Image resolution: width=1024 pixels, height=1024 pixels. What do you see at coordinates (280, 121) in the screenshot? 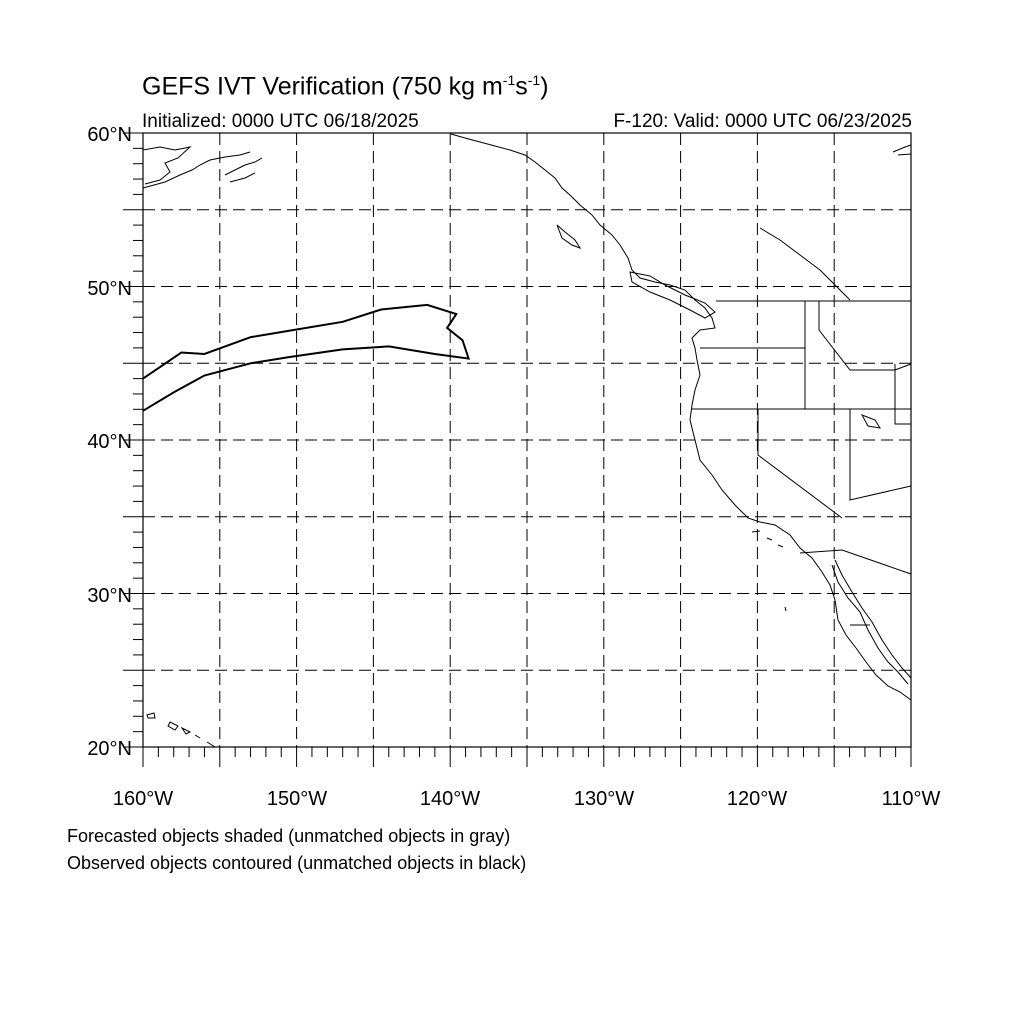
I see `initialized-time: Initialized: 0000 UTC 06/18/2025` at bounding box center [280, 121].